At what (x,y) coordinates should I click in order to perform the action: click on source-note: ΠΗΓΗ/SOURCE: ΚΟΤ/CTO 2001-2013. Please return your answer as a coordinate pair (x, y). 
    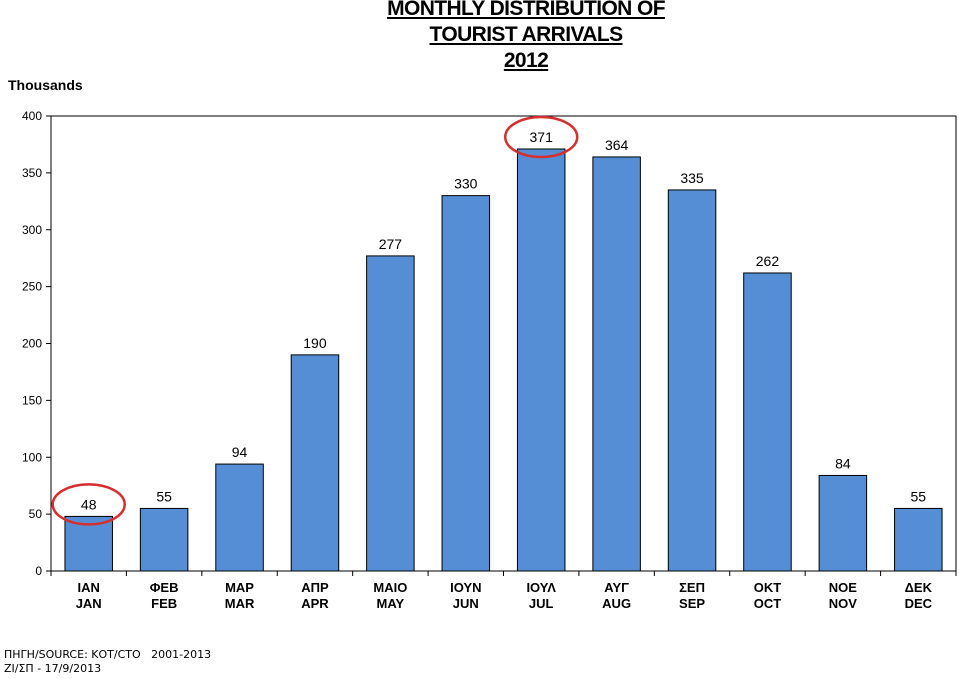
    Looking at the image, I should click on (108, 654).